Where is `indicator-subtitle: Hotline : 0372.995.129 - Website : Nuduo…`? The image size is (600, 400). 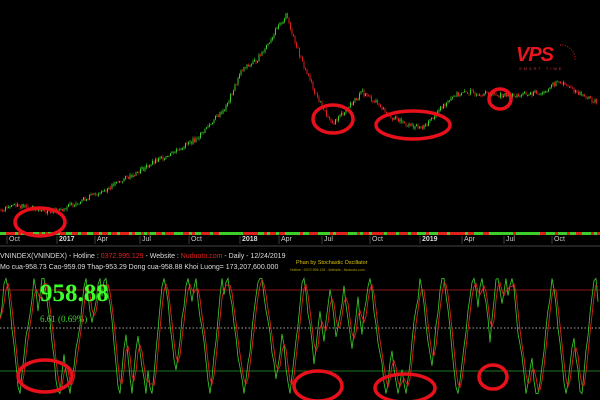 indicator-subtitle: Hotline : 0372.995.129 - Website : Nuduo… is located at coordinates (327, 270).